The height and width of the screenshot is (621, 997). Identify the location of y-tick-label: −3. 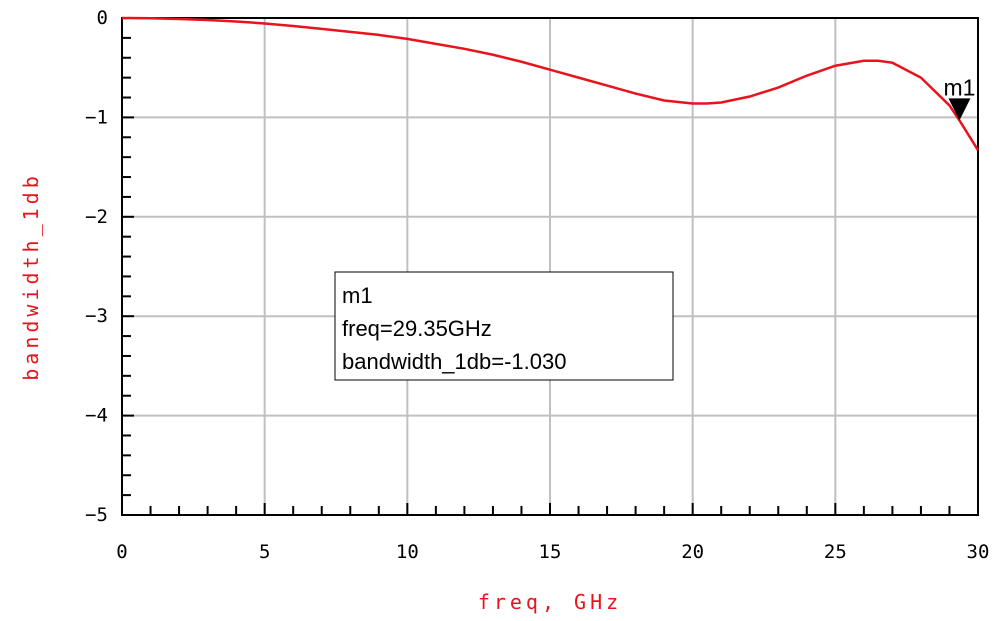
(96, 316).